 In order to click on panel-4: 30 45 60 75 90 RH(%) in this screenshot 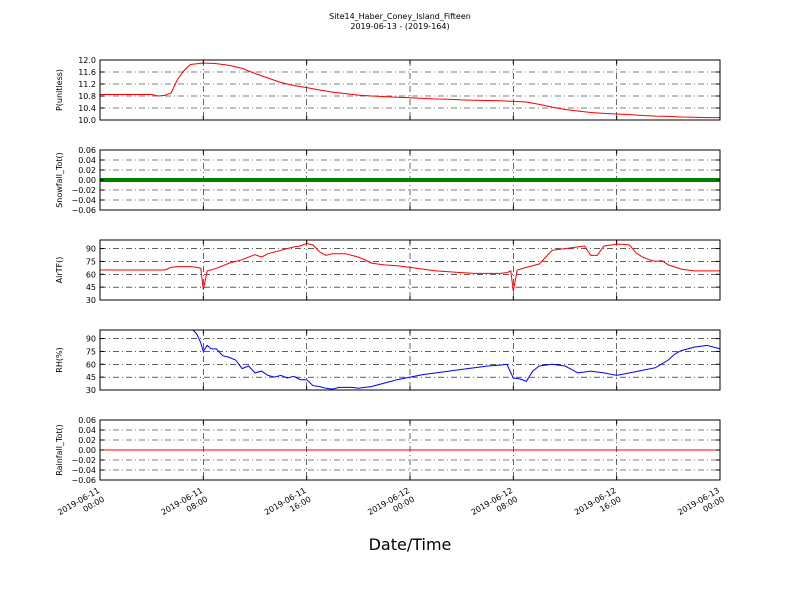, I will do `click(388, 362)`.